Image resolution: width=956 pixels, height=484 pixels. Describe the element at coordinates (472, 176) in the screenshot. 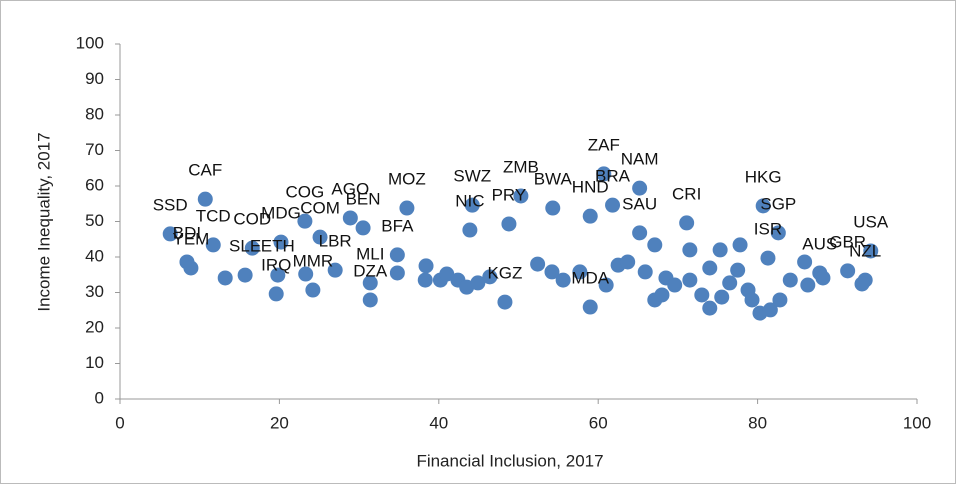

I see `point-label: SWZ` at that location.